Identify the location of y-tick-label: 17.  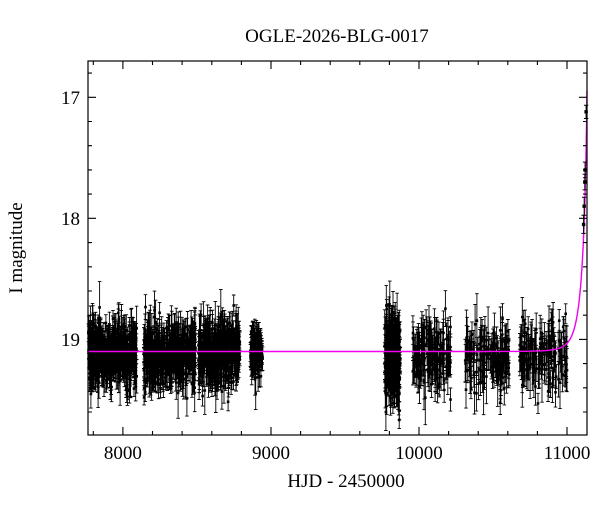
(70, 98).